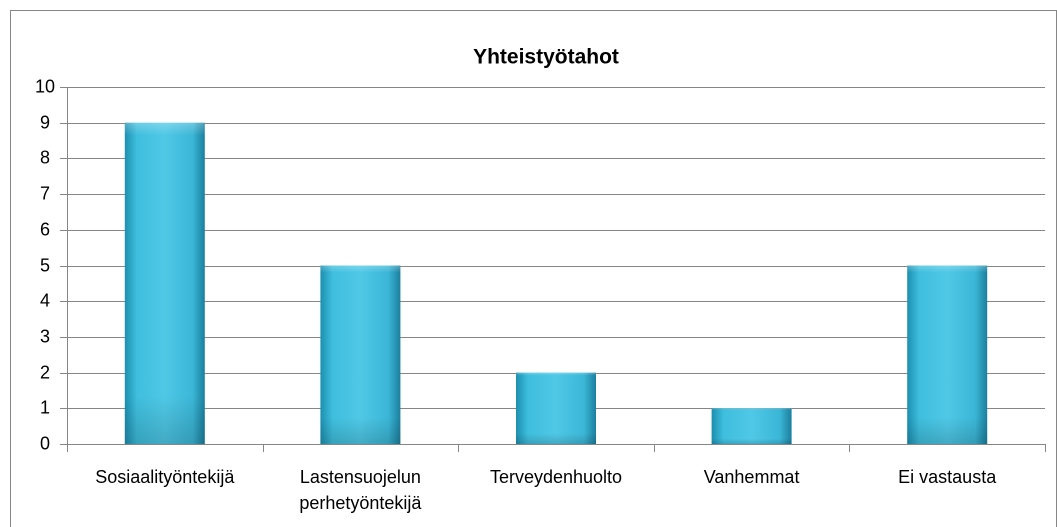 The height and width of the screenshot is (527, 1057). What do you see at coordinates (556, 477) in the screenshot?
I see `x-tick-label: Terveydenhuolto` at bounding box center [556, 477].